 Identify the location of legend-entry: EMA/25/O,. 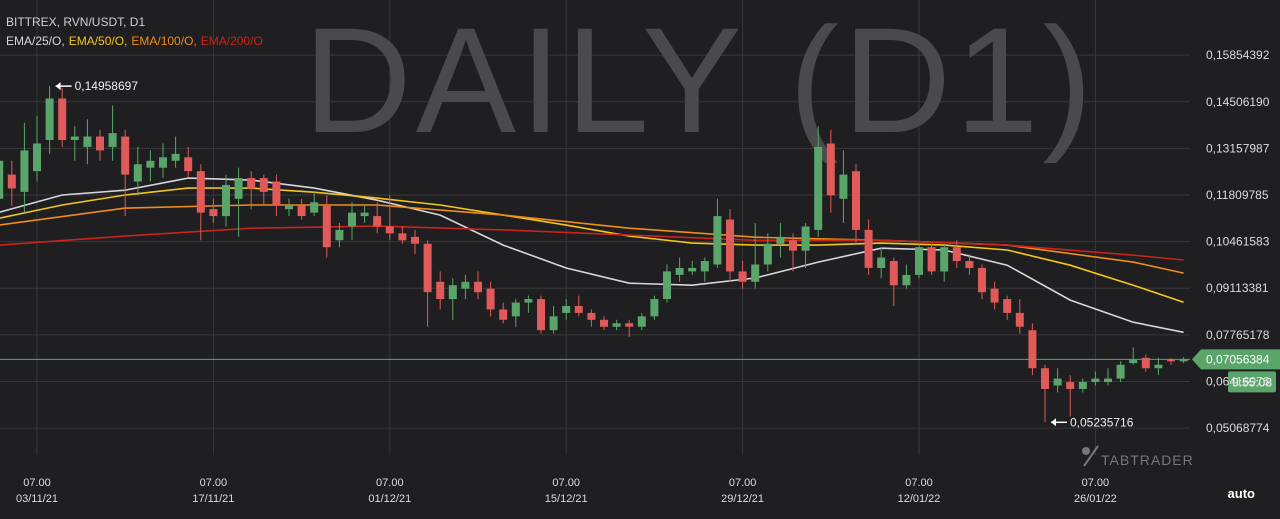
(35, 41).